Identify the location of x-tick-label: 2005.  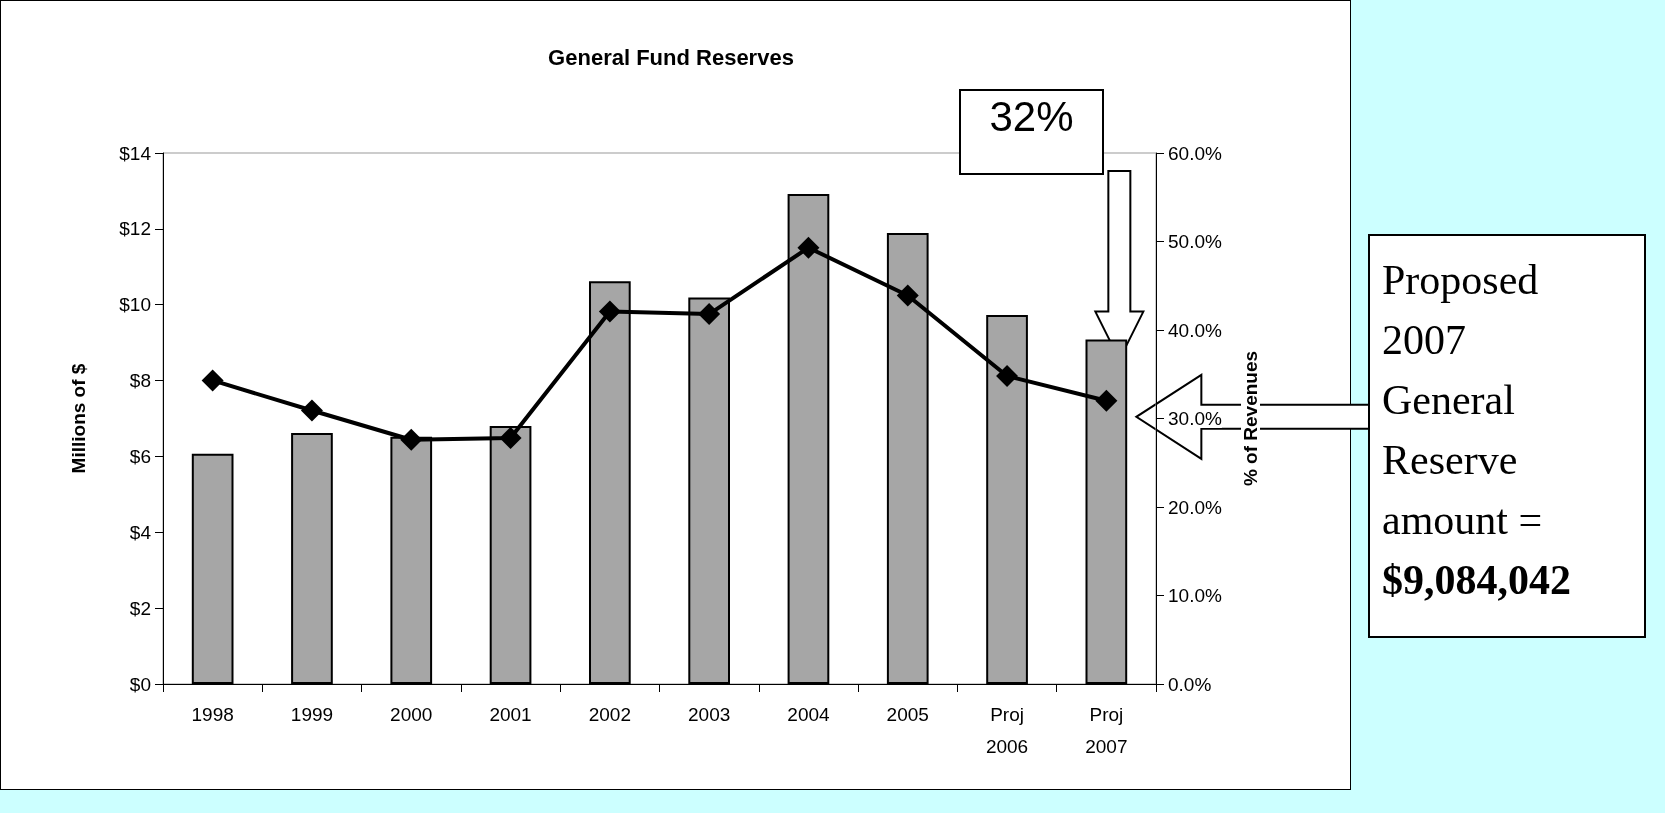
(907, 714).